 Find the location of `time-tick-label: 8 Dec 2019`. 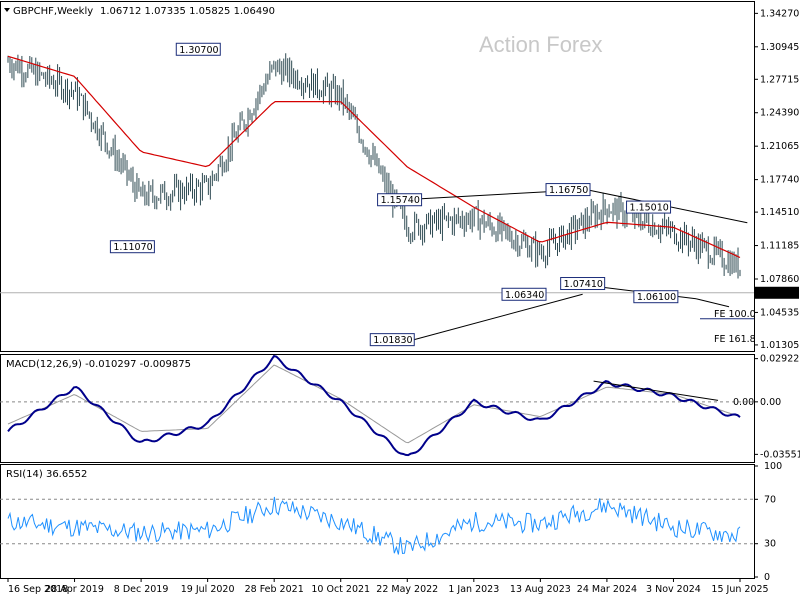

time-tick-label: 8 Dec 2019 is located at coordinates (141, 589).